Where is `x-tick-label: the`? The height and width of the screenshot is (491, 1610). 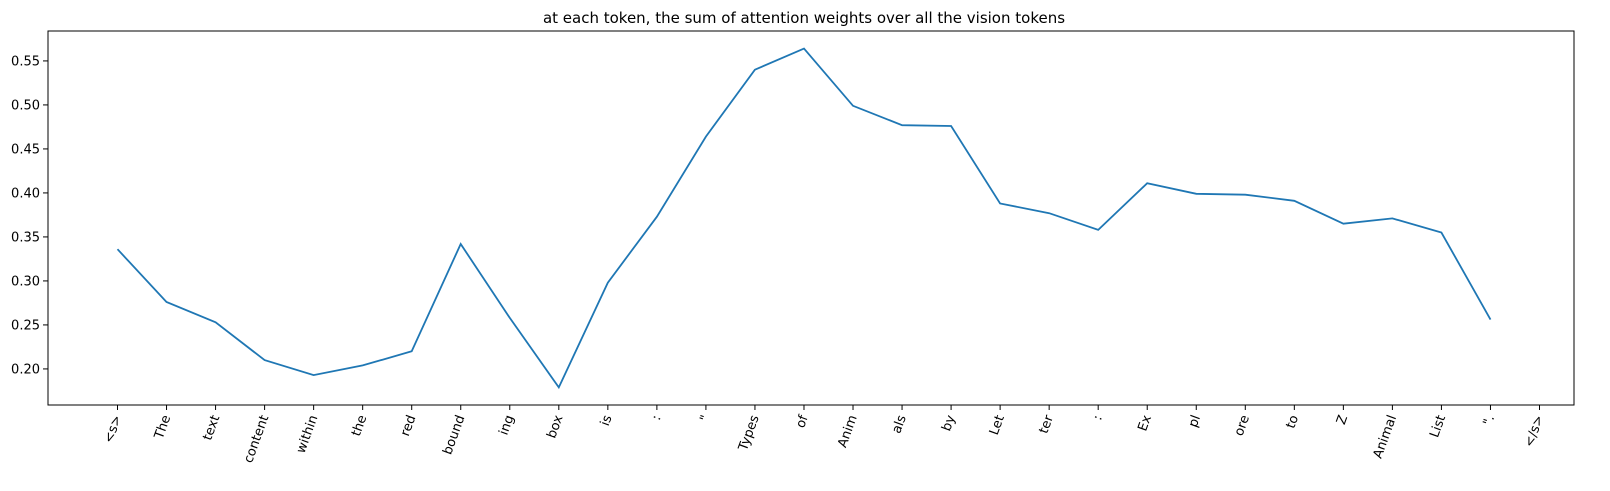
x-tick-label: the is located at coordinates (359, 425).